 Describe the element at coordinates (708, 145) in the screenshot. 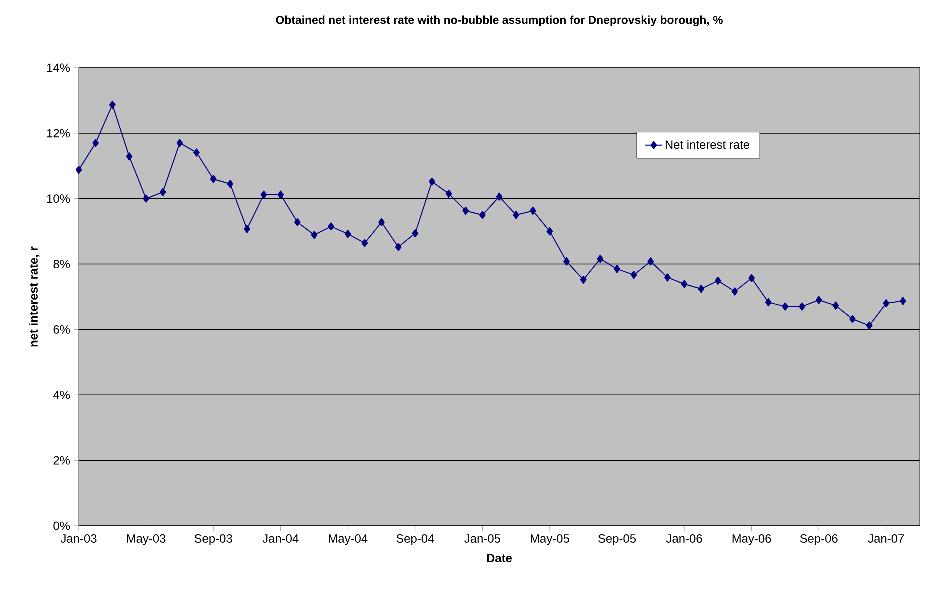

I see `legend-label: Net interest rate` at that location.